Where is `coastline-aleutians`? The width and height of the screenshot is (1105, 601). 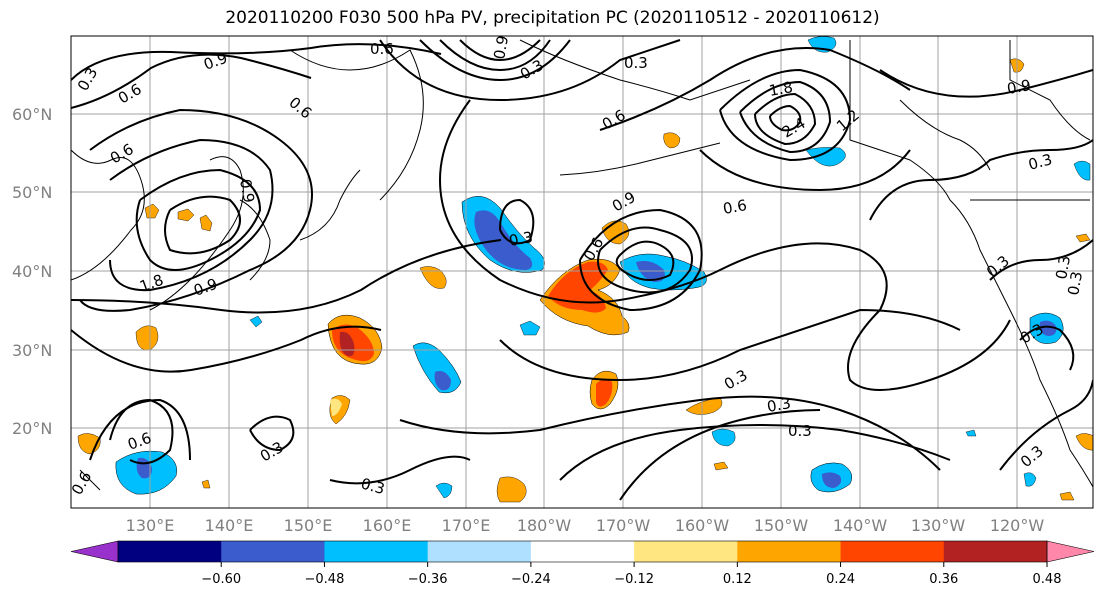
coastline-aleutians is located at coordinates (640, 159).